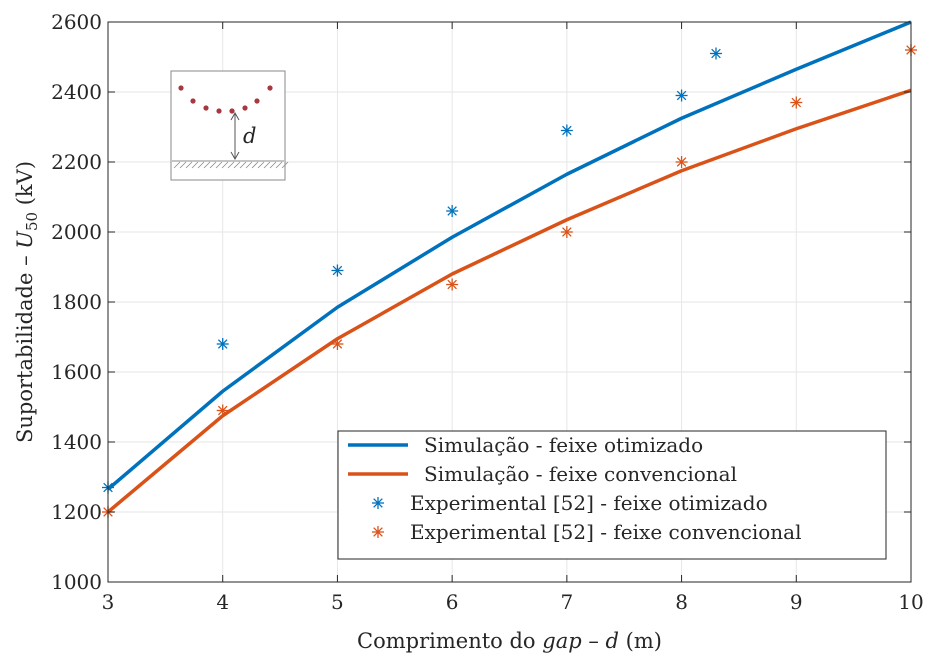 The width and height of the screenshot is (929, 661). What do you see at coordinates (563, 445) in the screenshot?
I see `legend-label: Simulação - feixe otimizado` at bounding box center [563, 445].